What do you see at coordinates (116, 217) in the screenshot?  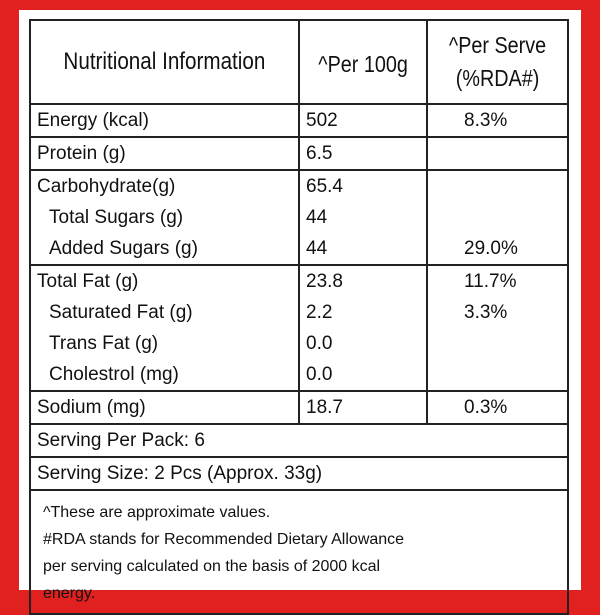 I see `nutrient-label: Total Sugars (g)` at bounding box center [116, 217].